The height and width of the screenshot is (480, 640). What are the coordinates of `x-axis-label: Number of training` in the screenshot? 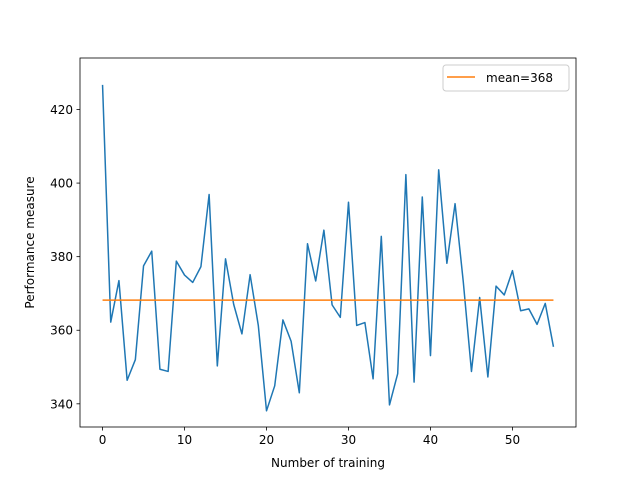 It's located at (328, 463).